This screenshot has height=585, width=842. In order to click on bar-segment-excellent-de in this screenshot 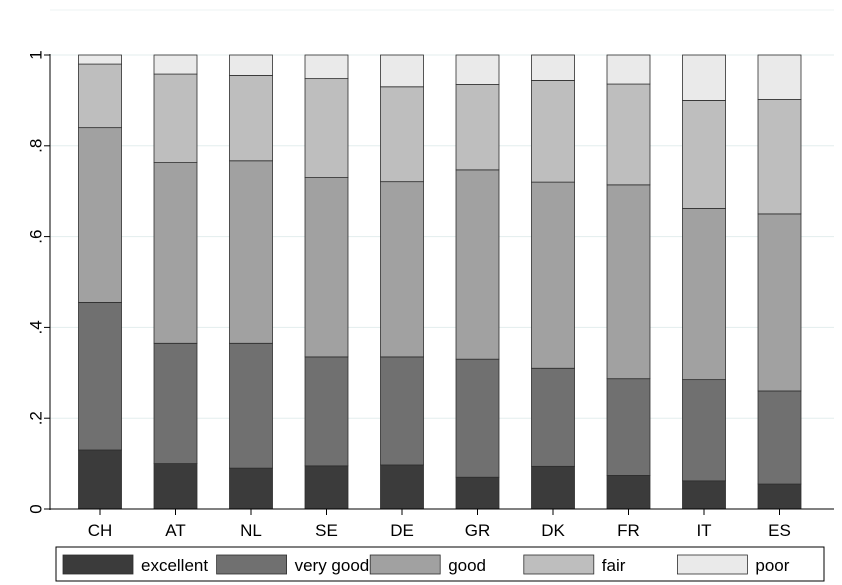, I will do `click(402, 487)`.